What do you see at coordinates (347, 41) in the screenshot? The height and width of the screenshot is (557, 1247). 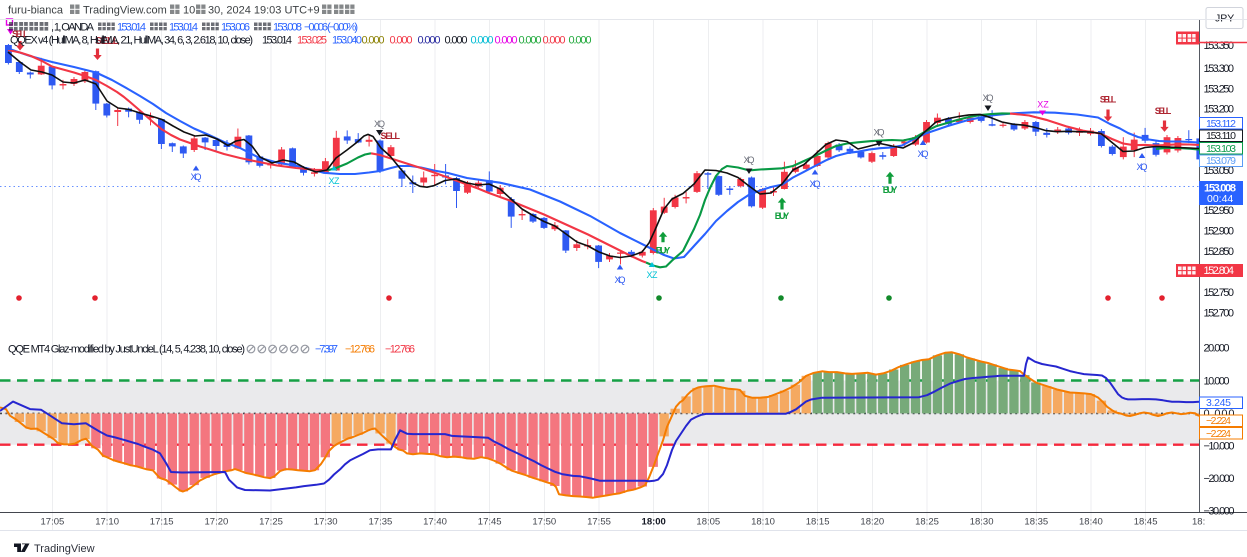 I see `svg-text: 153.040` at bounding box center [347, 41].